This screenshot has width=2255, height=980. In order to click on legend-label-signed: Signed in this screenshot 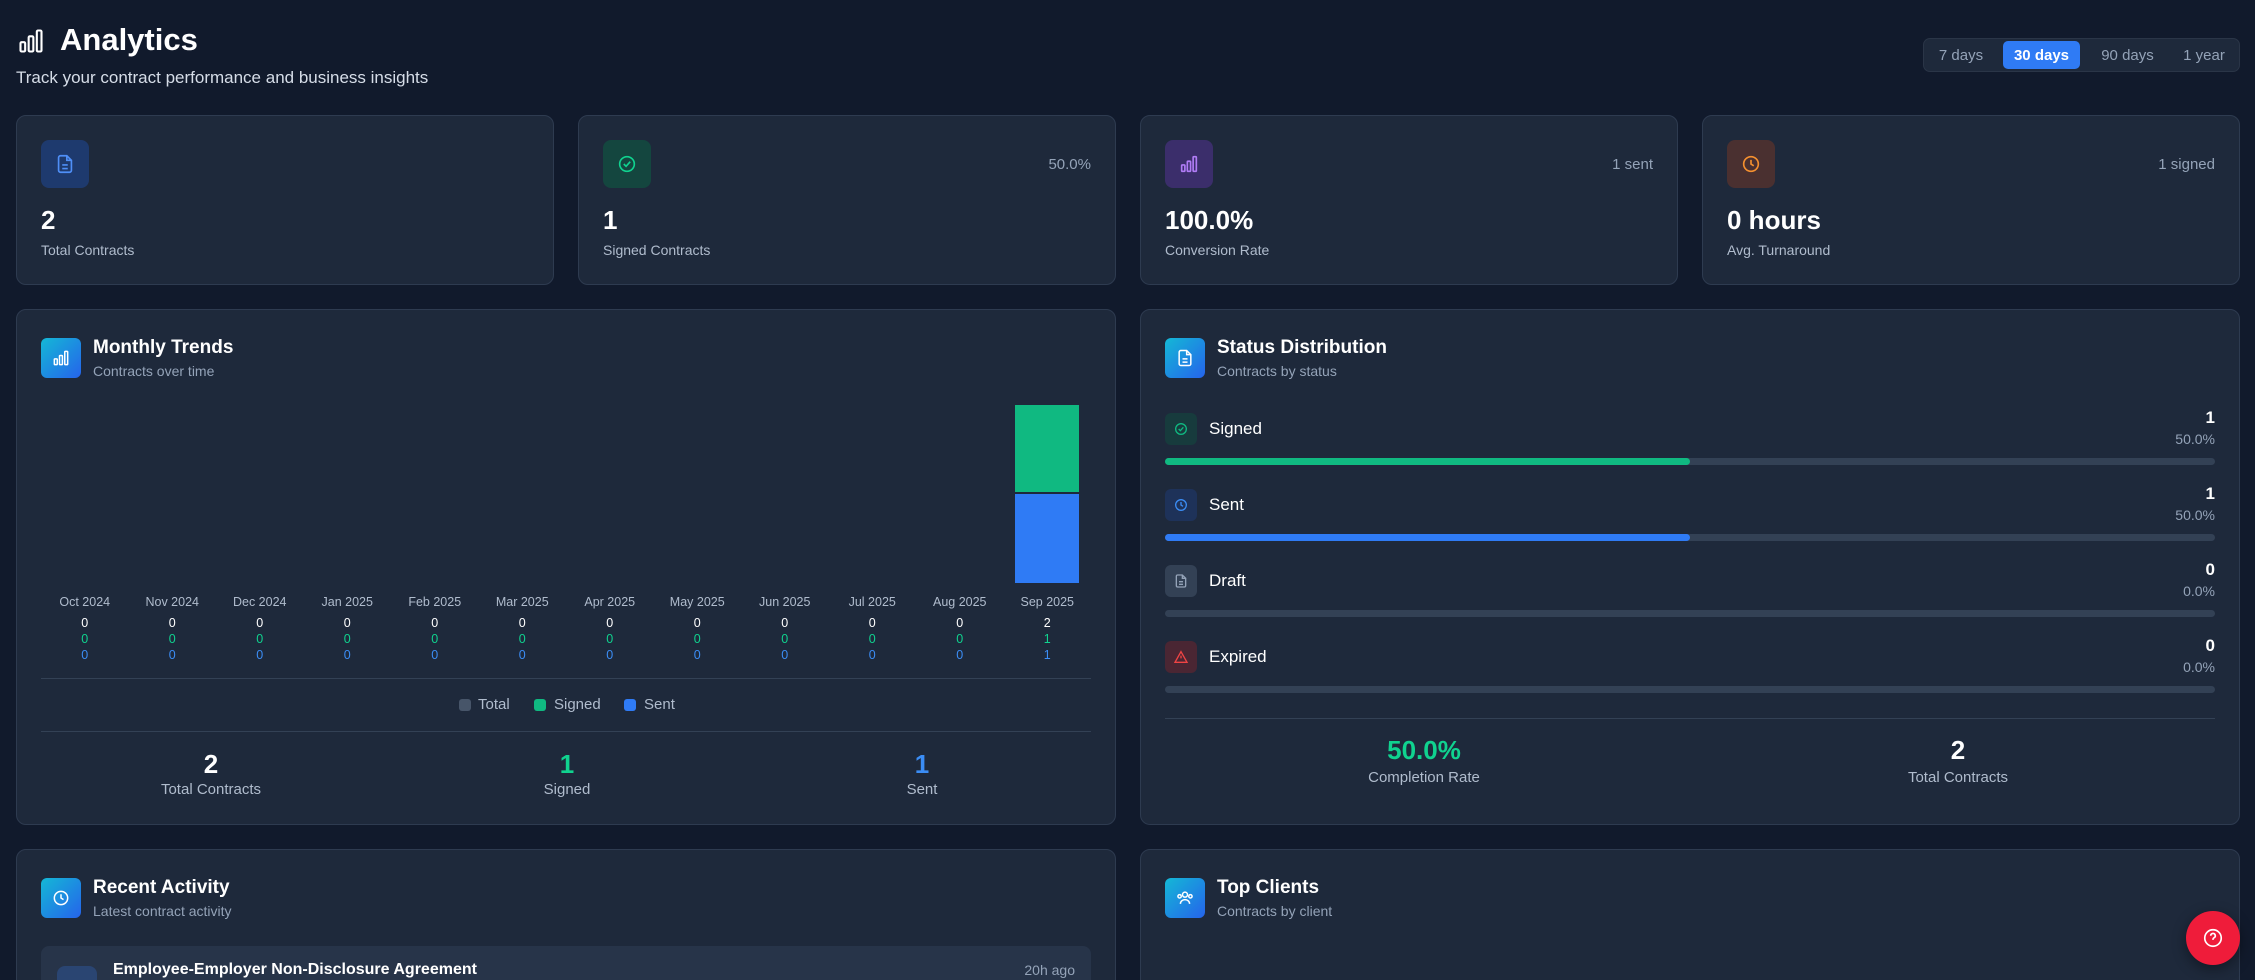, I will do `click(577, 704)`.